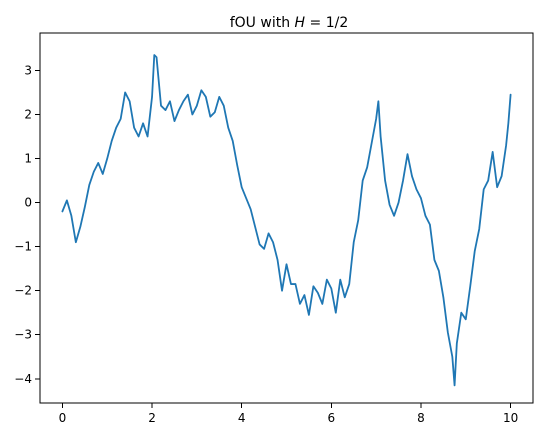 This screenshot has width=546, height=436. I want to click on chart-title: fOU with H = 1/2, so click(289, 23).